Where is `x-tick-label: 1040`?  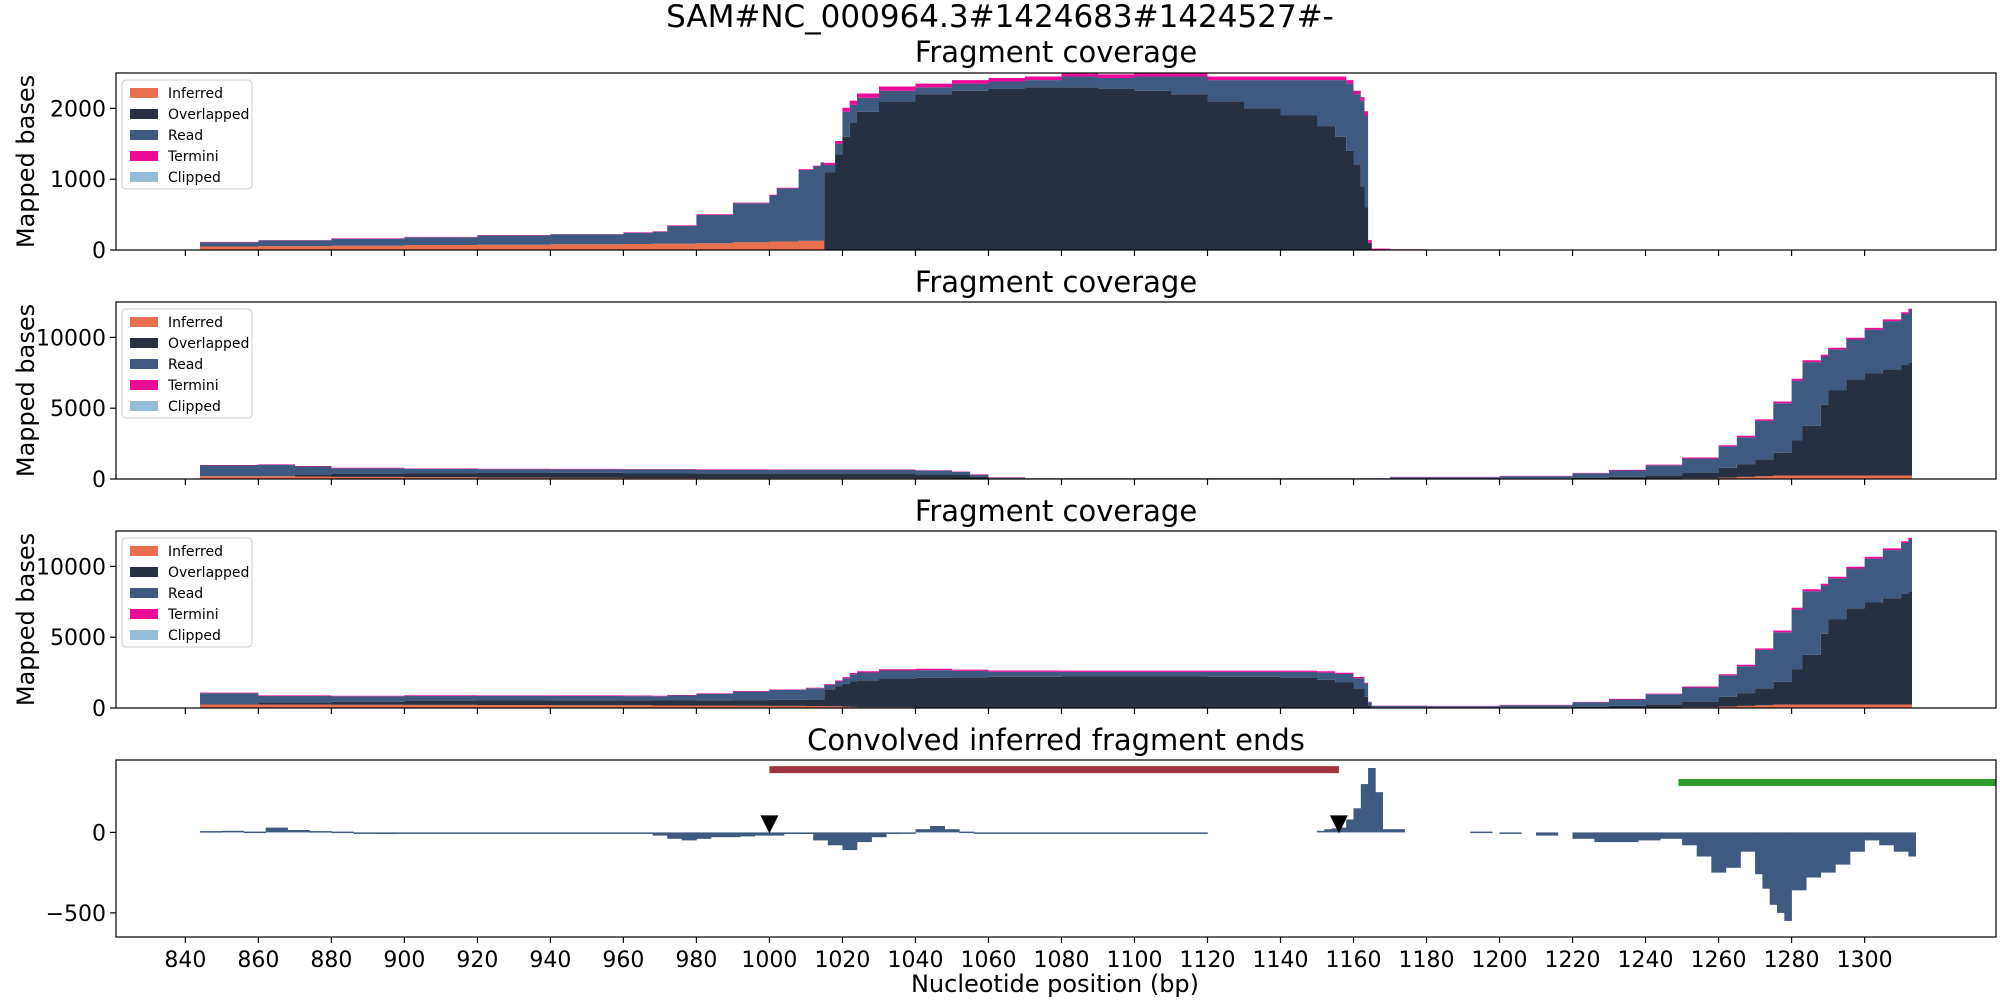
x-tick-label: 1040 is located at coordinates (915, 960).